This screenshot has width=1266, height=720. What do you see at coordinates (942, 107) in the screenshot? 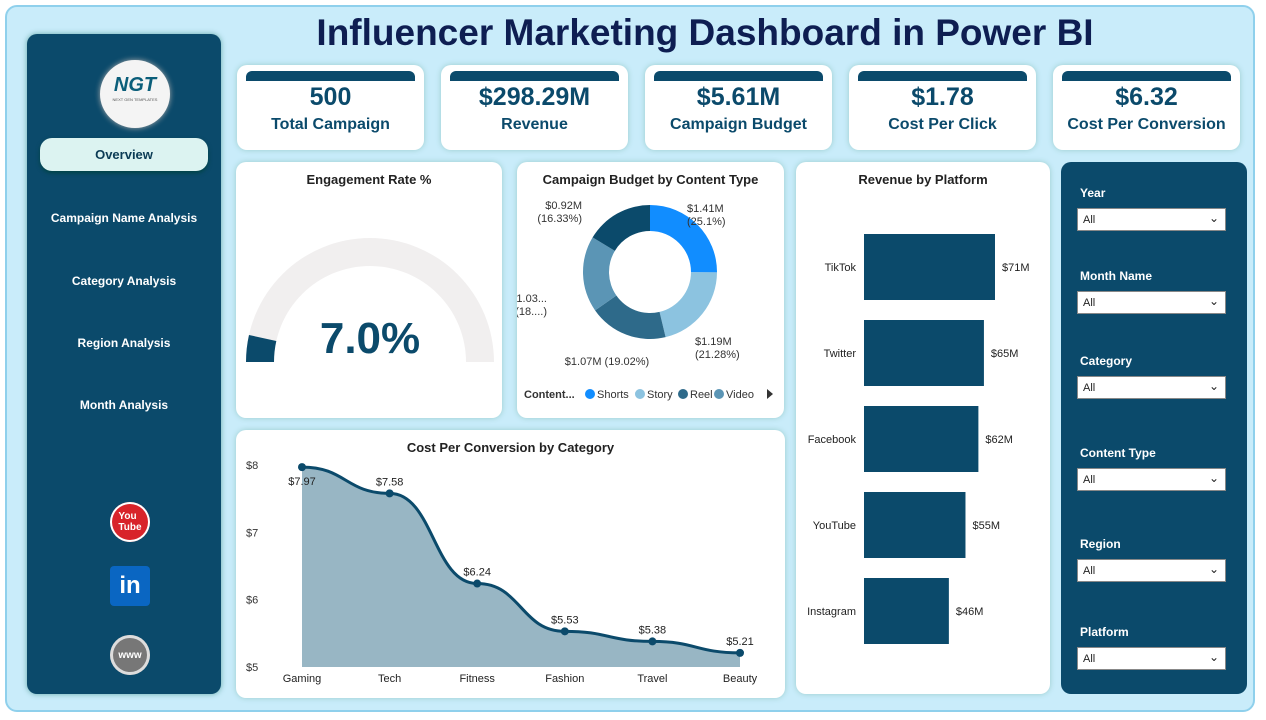
I see `kpi-card: $1.78 Cost Per Click` at bounding box center [942, 107].